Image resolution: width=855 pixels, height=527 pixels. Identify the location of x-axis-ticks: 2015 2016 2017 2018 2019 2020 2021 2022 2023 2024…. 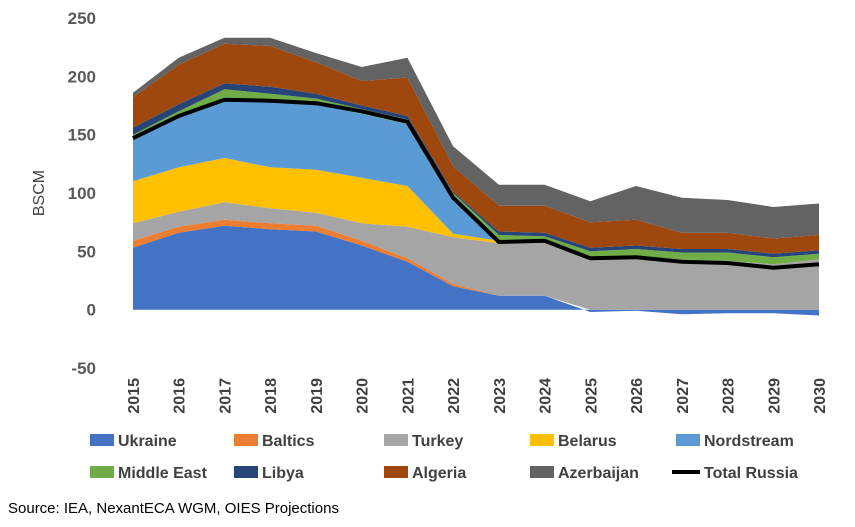
(477, 396).